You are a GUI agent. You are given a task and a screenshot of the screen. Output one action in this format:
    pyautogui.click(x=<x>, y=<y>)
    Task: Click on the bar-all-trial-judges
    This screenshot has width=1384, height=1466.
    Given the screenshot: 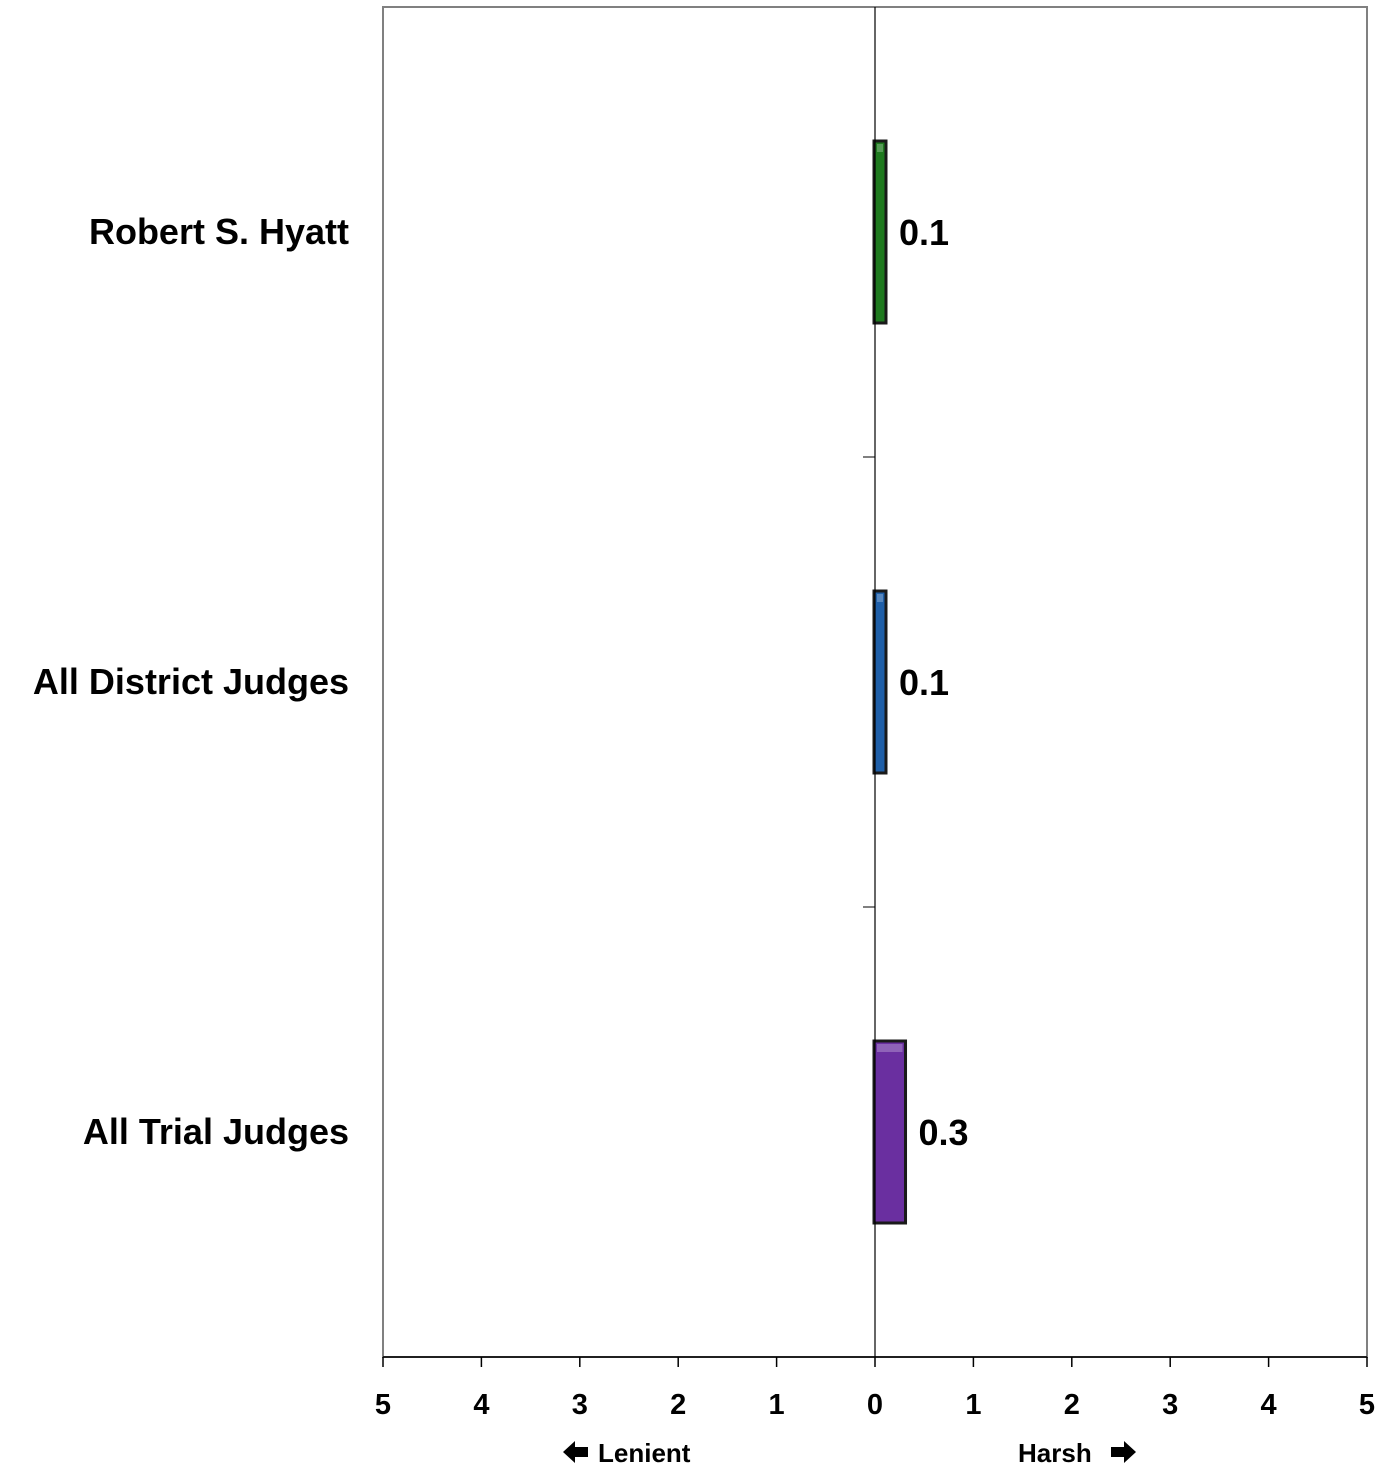 What is the action you would take?
    pyautogui.click(x=890, y=1132)
    